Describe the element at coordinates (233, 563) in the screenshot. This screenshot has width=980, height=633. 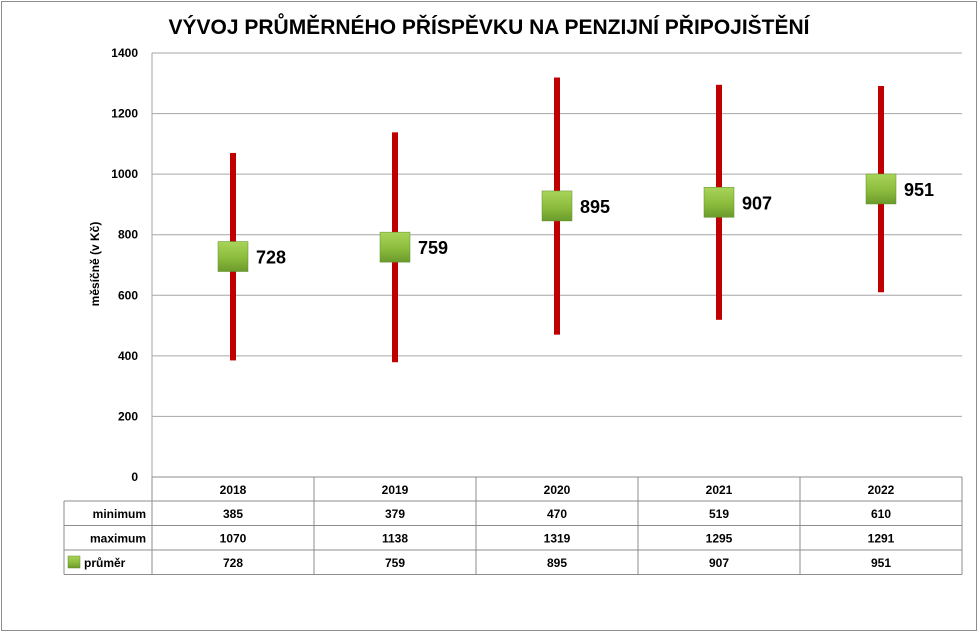
I see `table-cell: 728` at that location.